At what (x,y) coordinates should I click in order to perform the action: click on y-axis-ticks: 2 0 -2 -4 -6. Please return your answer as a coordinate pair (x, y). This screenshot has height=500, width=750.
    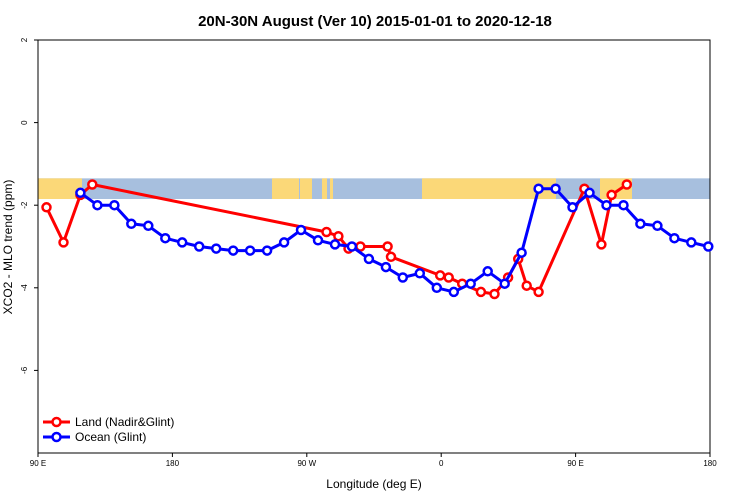
    Looking at the image, I should click on (29, 205).